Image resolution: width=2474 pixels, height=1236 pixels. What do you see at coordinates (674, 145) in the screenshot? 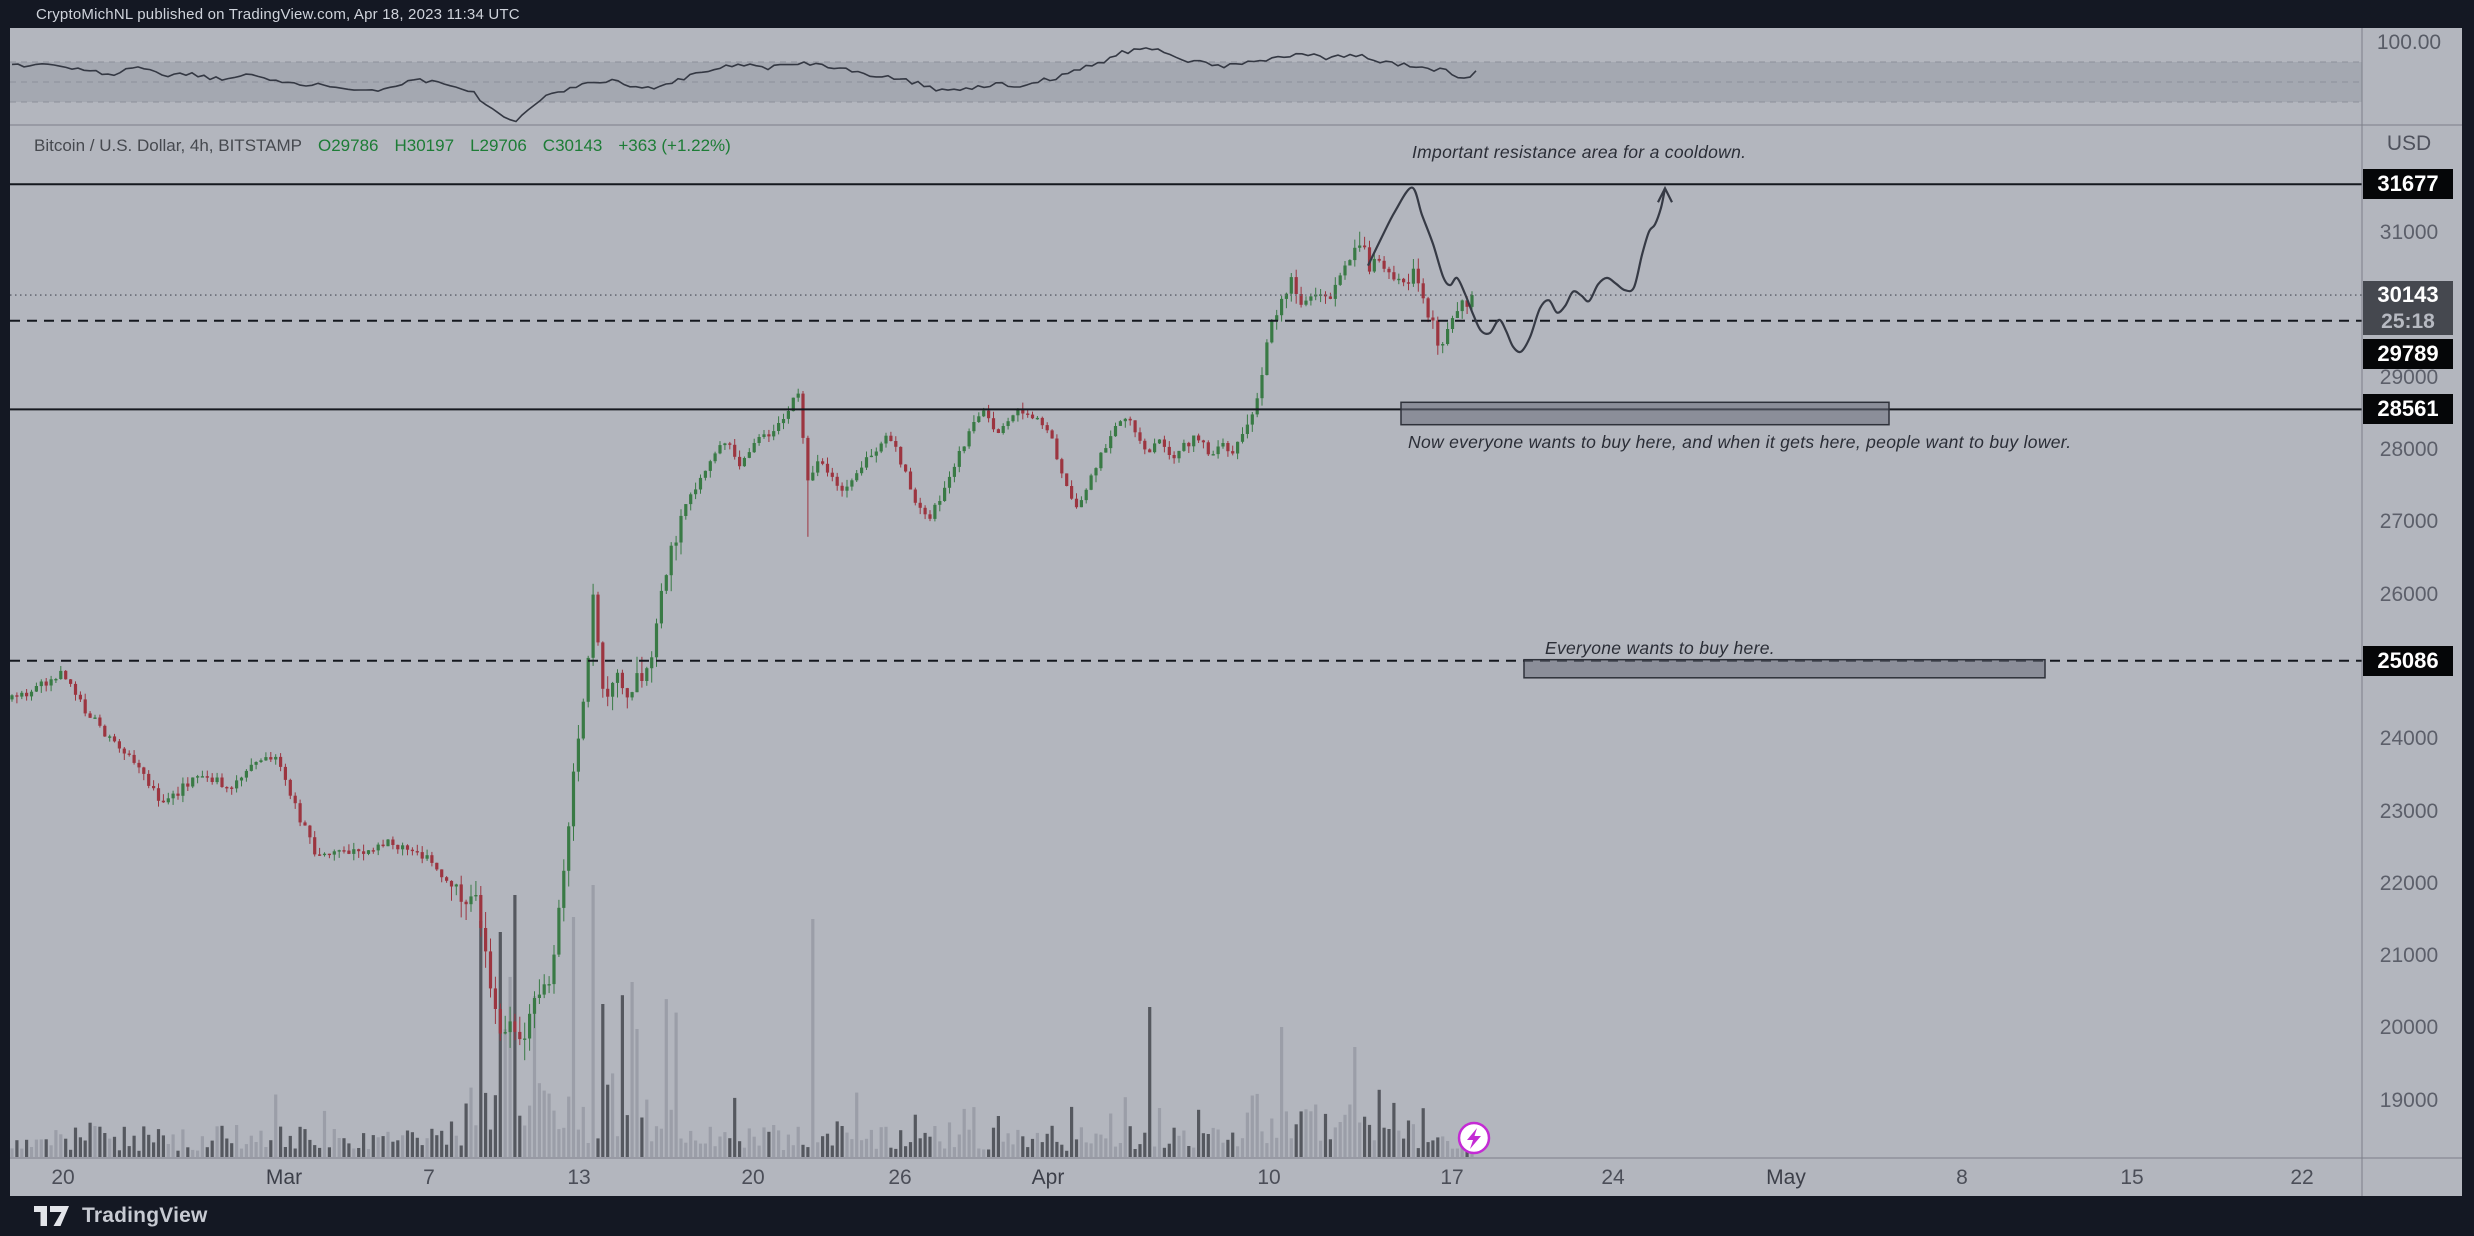
I see `ohlc-change: +363 (+1.22%)` at bounding box center [674, 145].